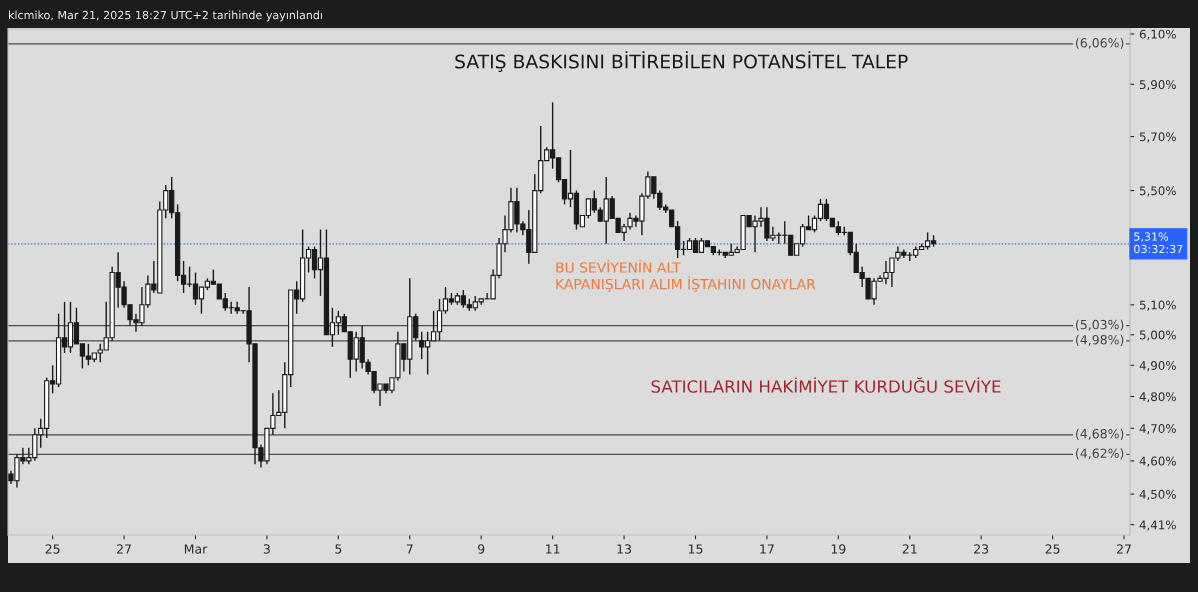 The image size is (1198, 592). I want to click on ref-line-label: (4,98%), so click(1100, 340).